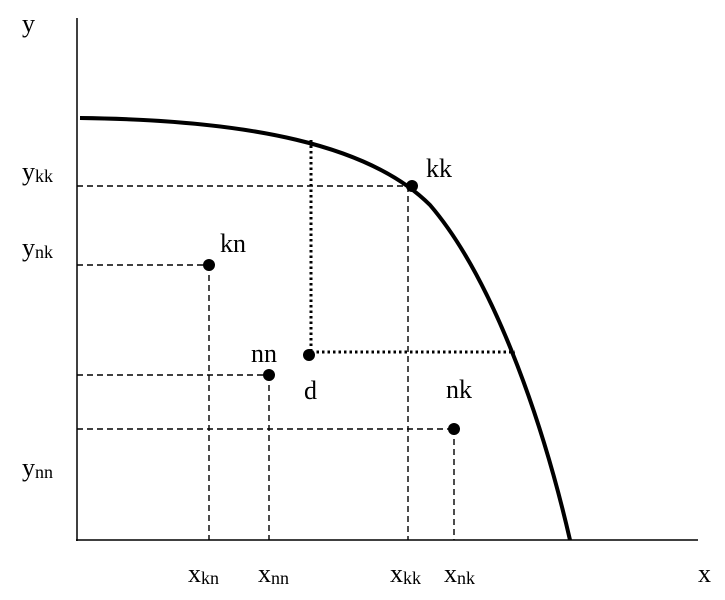  I want to click on point-nn, so click(269, 375).